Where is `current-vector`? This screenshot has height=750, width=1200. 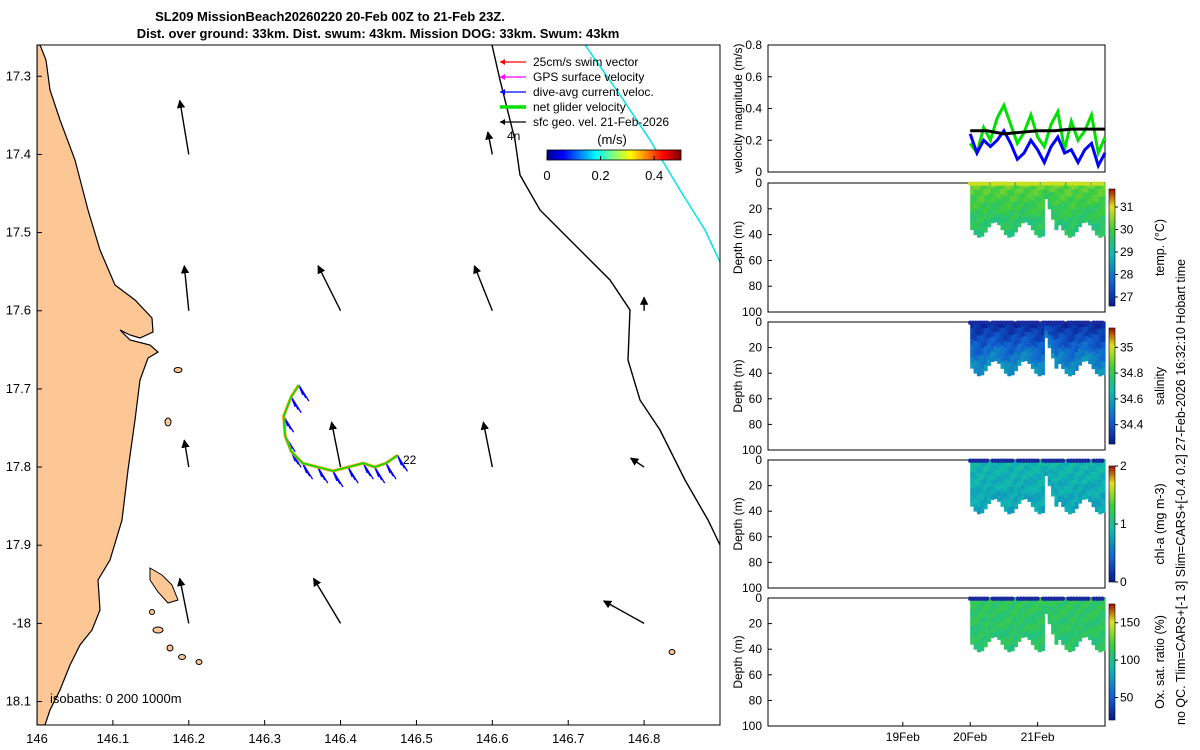
current-vector is located at coordinates (402, 463).